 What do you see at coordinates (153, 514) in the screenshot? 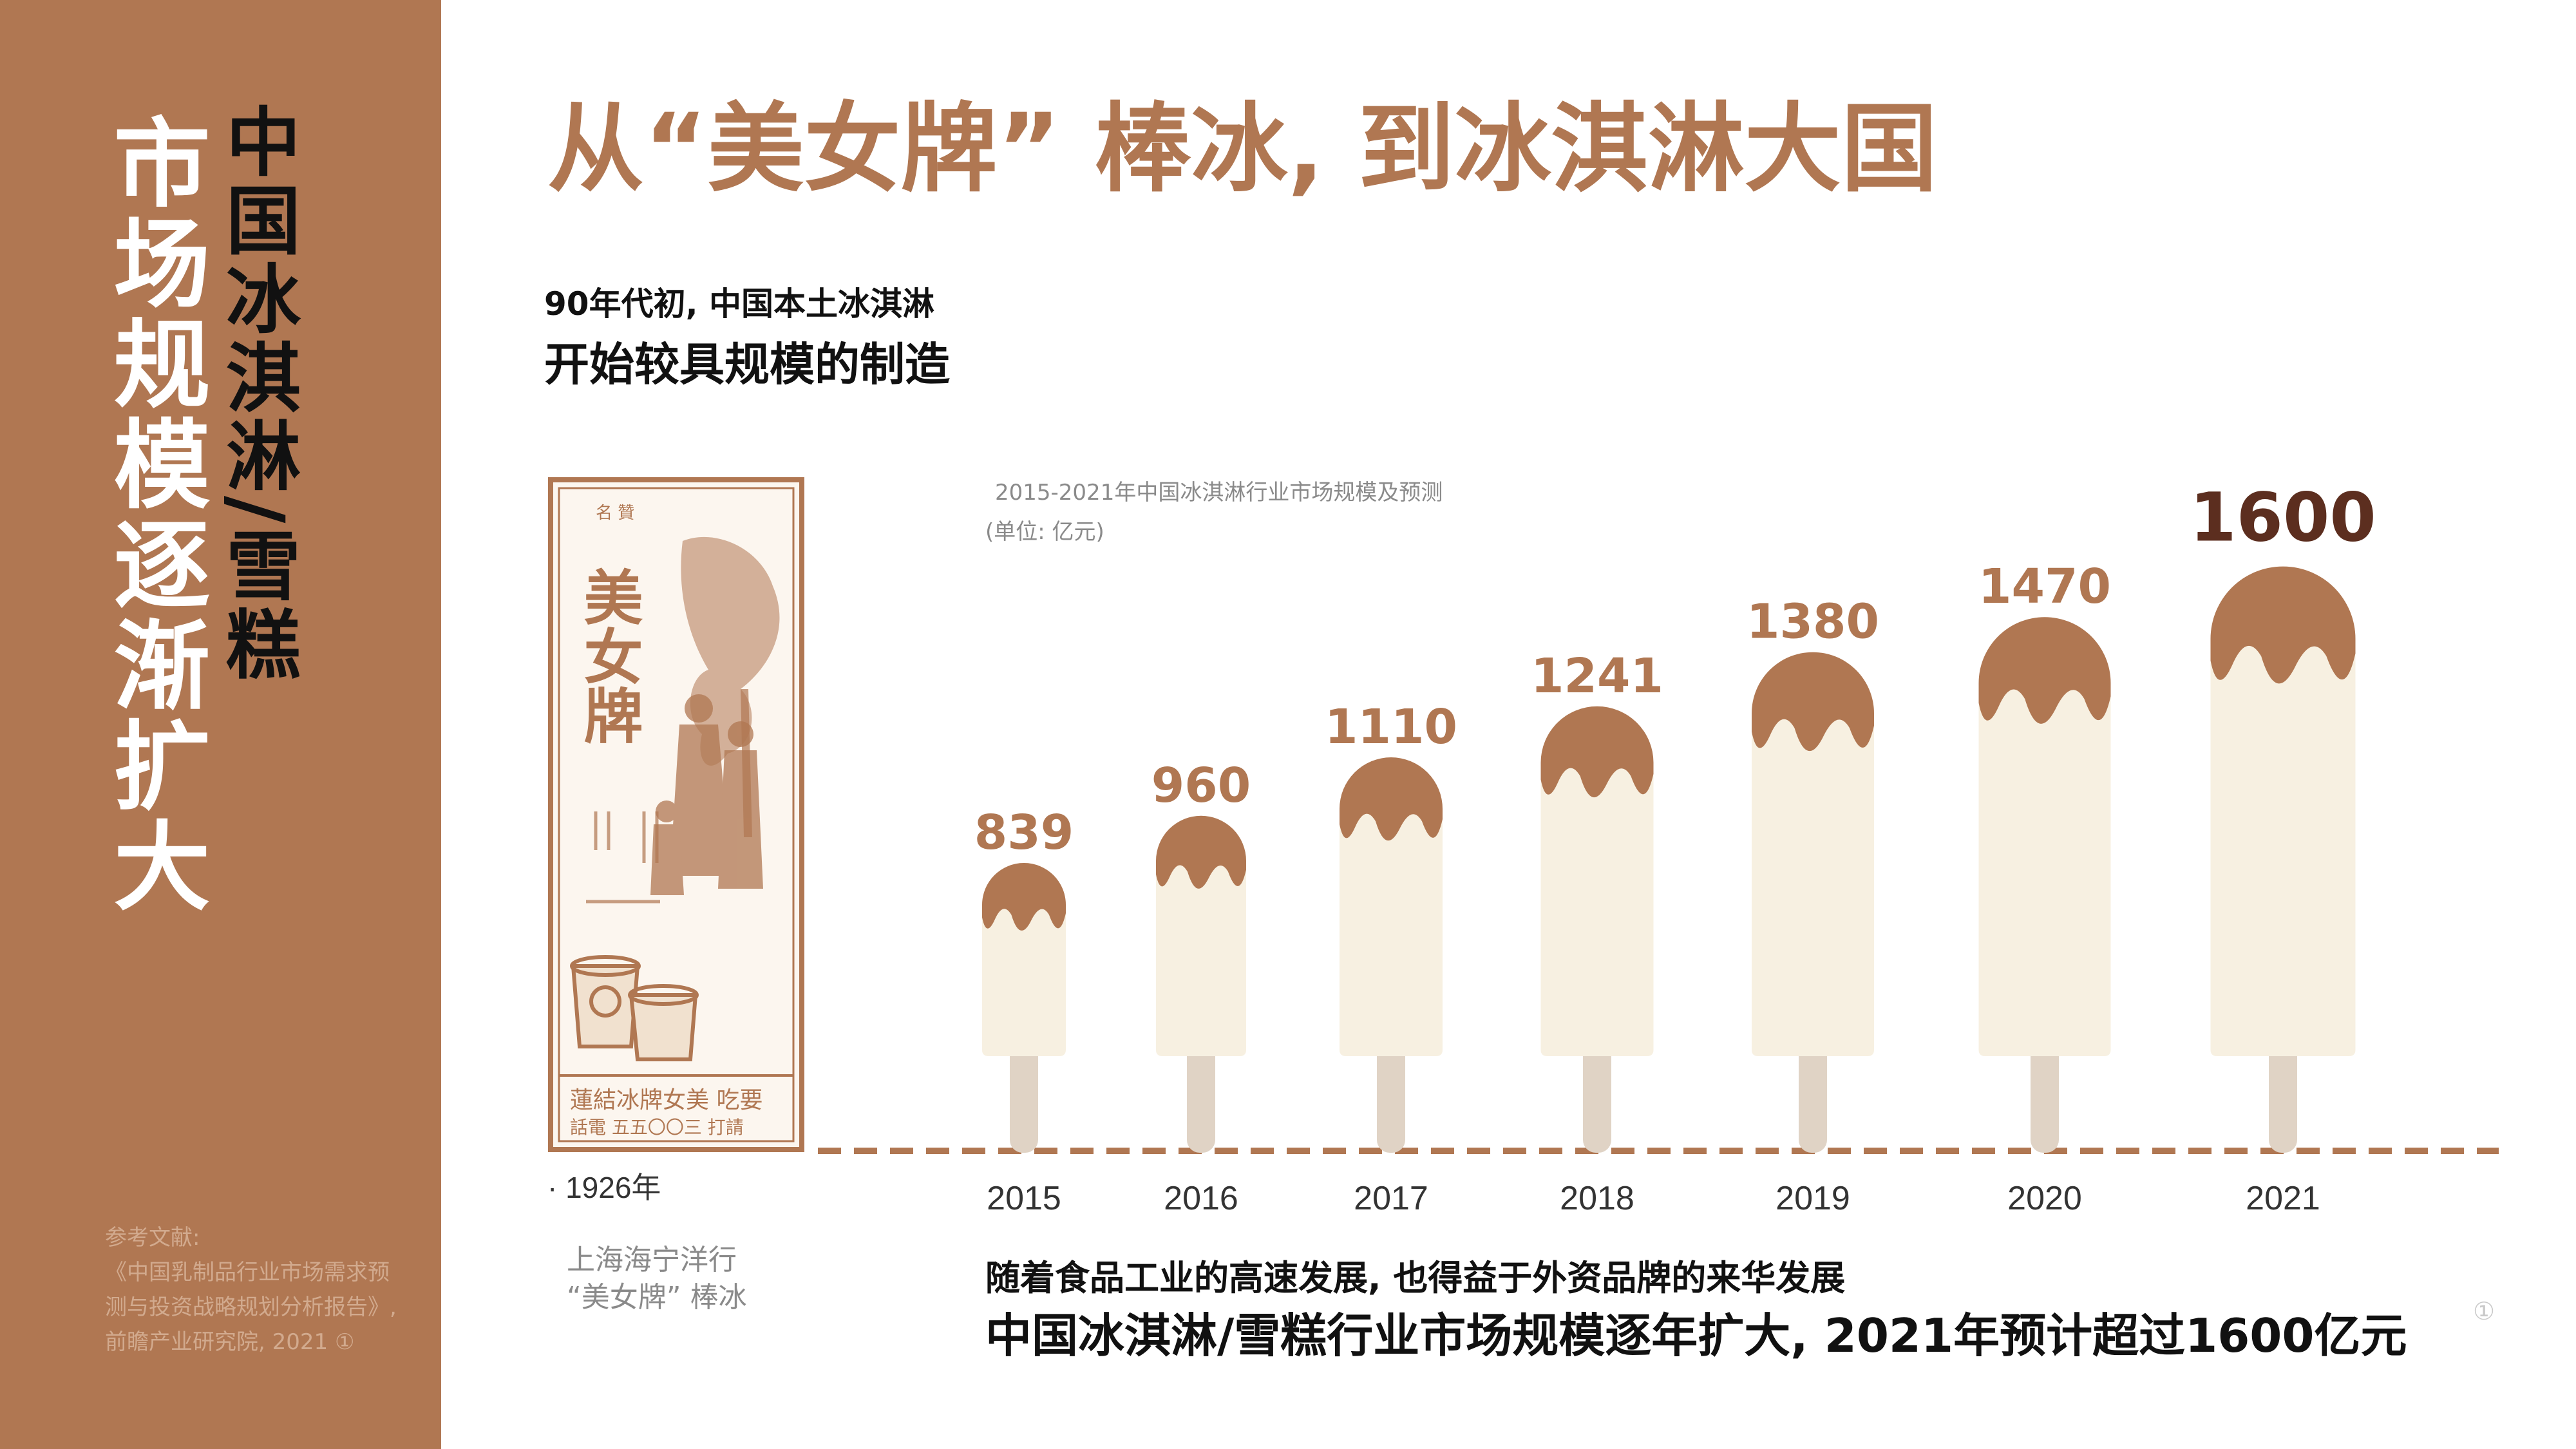
I see `sidebar-title-white: 市场规模逐渐扩大` at bounding box center [153, 514].